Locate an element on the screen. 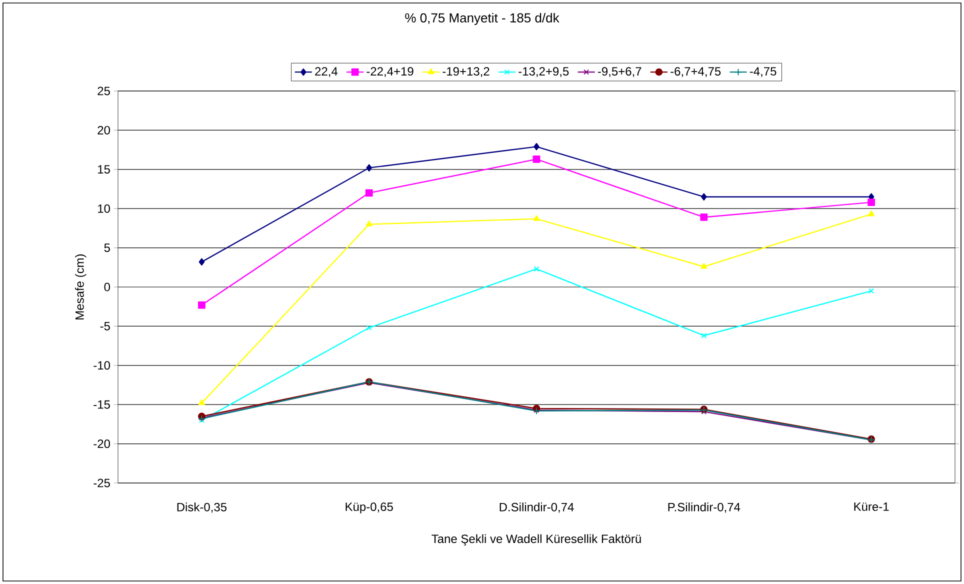 The width and height of the screenshot is (964, 584). legend-label: -22,4+19 is located at coordinates (390, 72).